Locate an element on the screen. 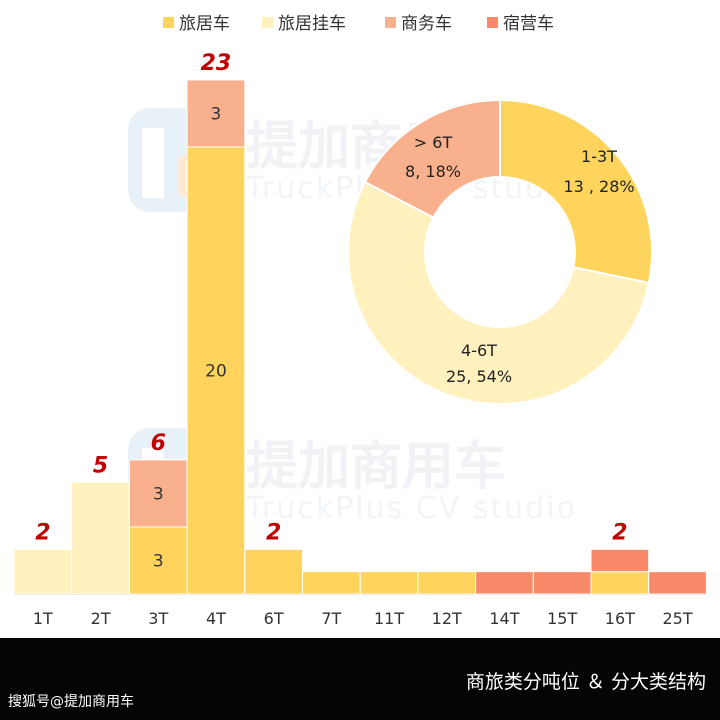  donut-slice-name-2: 4-6T is located at coordinates (479, 350).